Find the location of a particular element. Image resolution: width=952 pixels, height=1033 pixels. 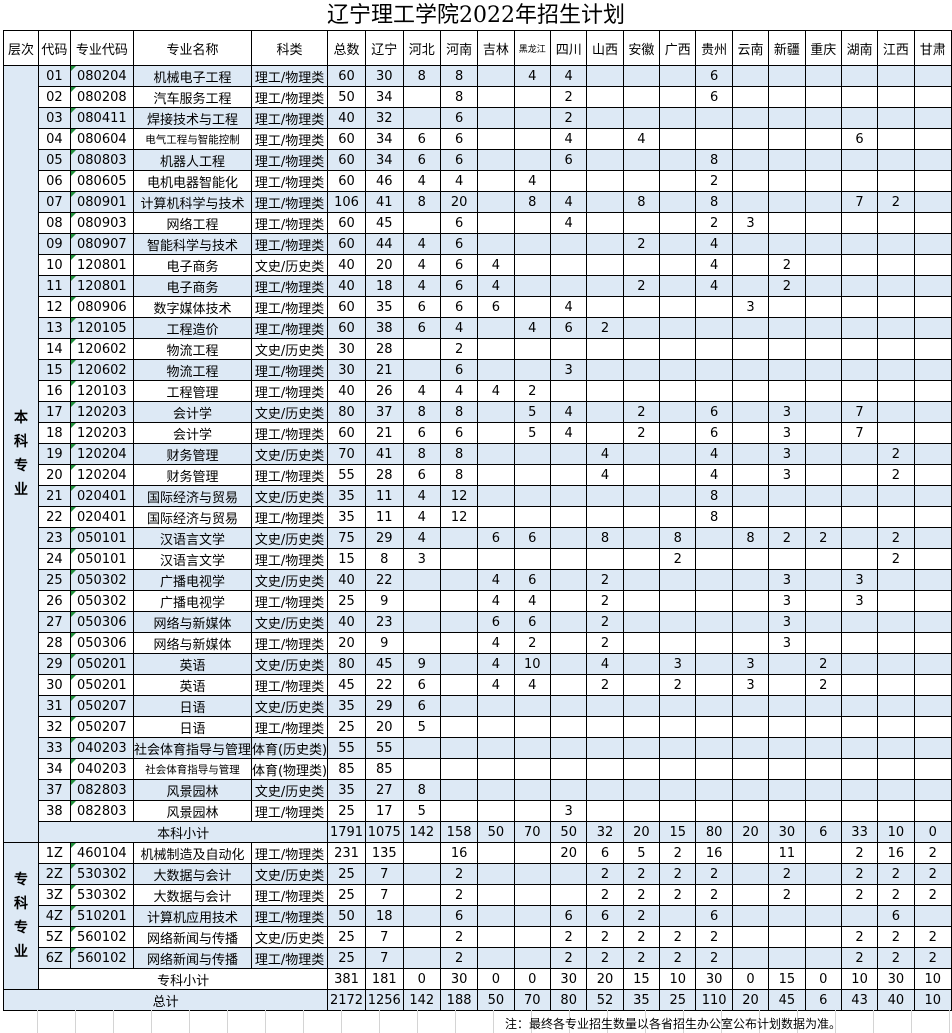

cell-major-code: 050101 is located at coordinates (101, 538).